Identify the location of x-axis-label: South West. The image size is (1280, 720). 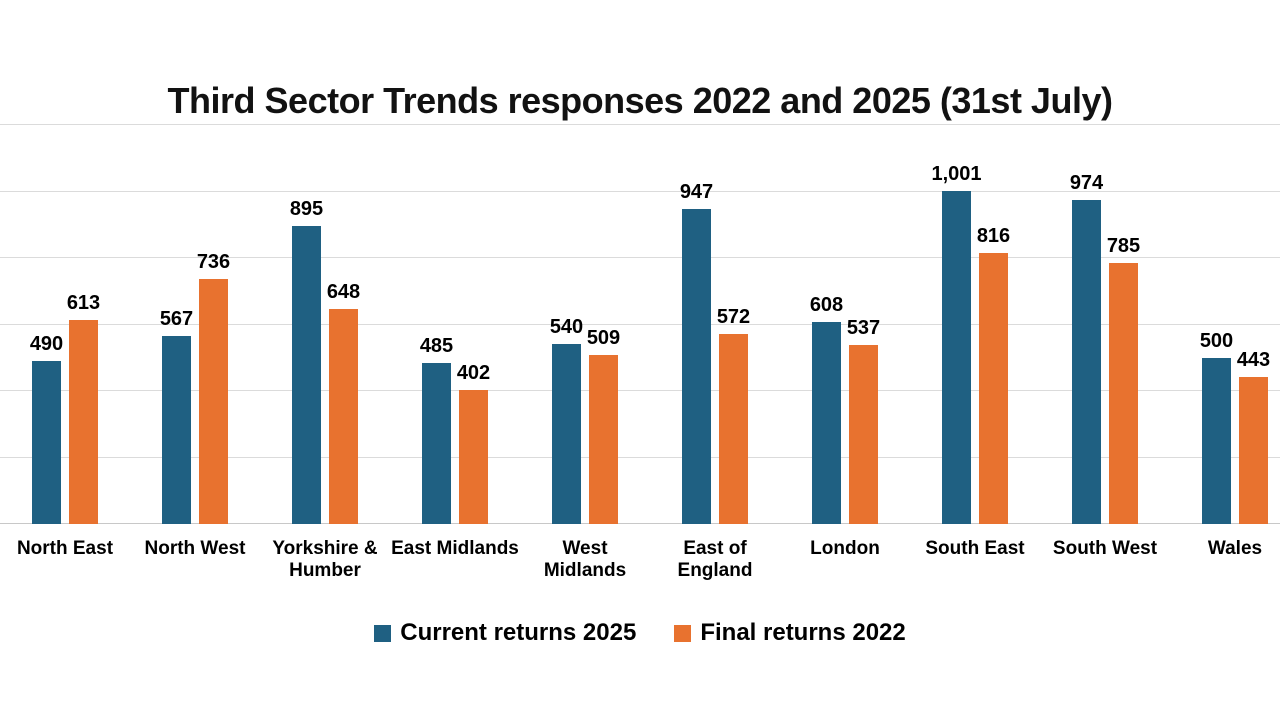
(1105, 549).